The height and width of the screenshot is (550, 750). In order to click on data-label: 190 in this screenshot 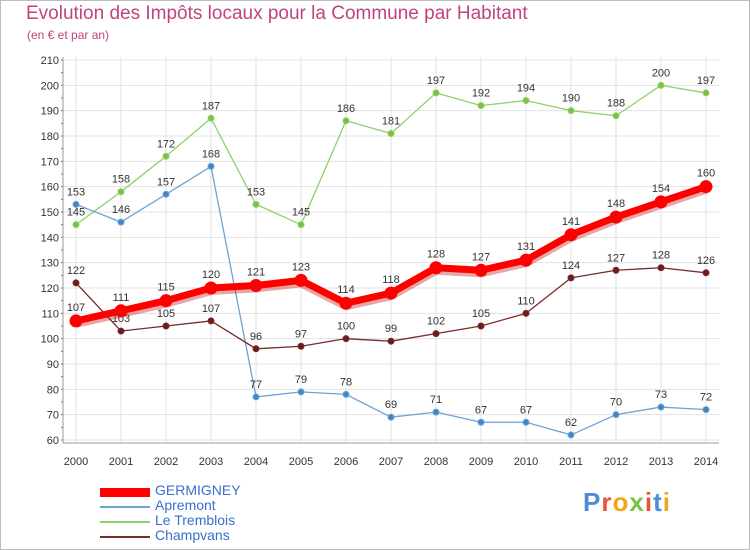, I will do `click(571, 99)`.